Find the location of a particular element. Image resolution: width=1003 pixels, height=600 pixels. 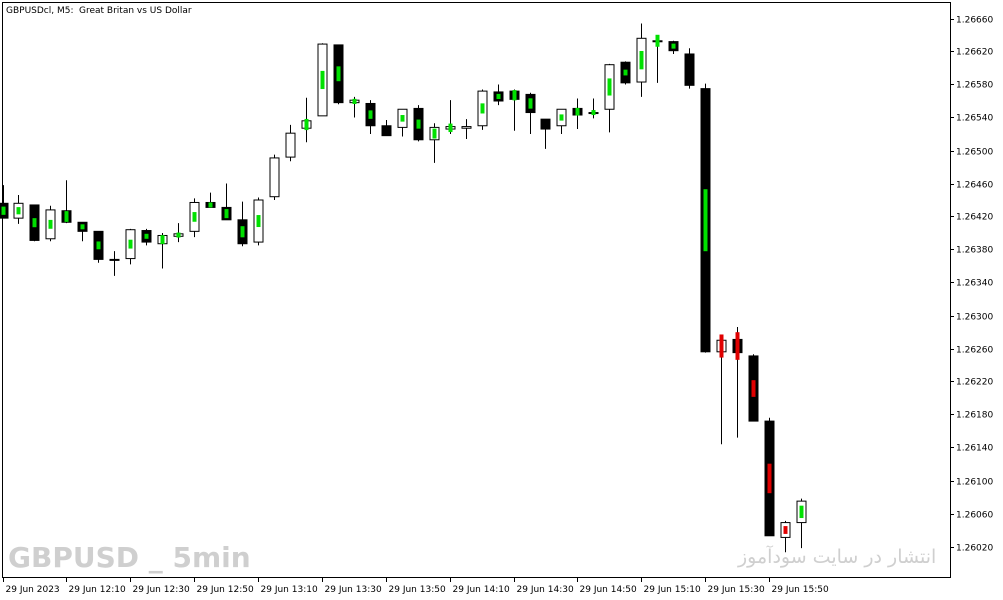

price-tick-label: 1.26100 is located at coordinates (974, 483).